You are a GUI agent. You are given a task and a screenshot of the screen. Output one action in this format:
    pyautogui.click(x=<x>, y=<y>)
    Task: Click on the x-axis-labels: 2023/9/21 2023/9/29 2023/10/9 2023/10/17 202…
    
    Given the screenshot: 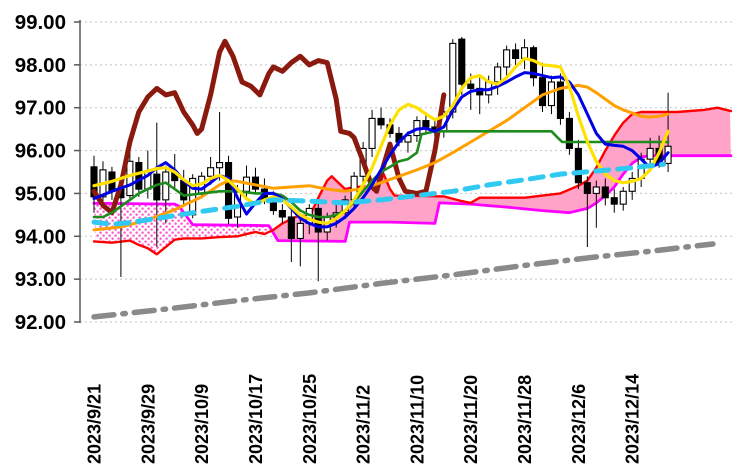 What is the action you would take?
    pyautogui.click(x=364, y=419)
    